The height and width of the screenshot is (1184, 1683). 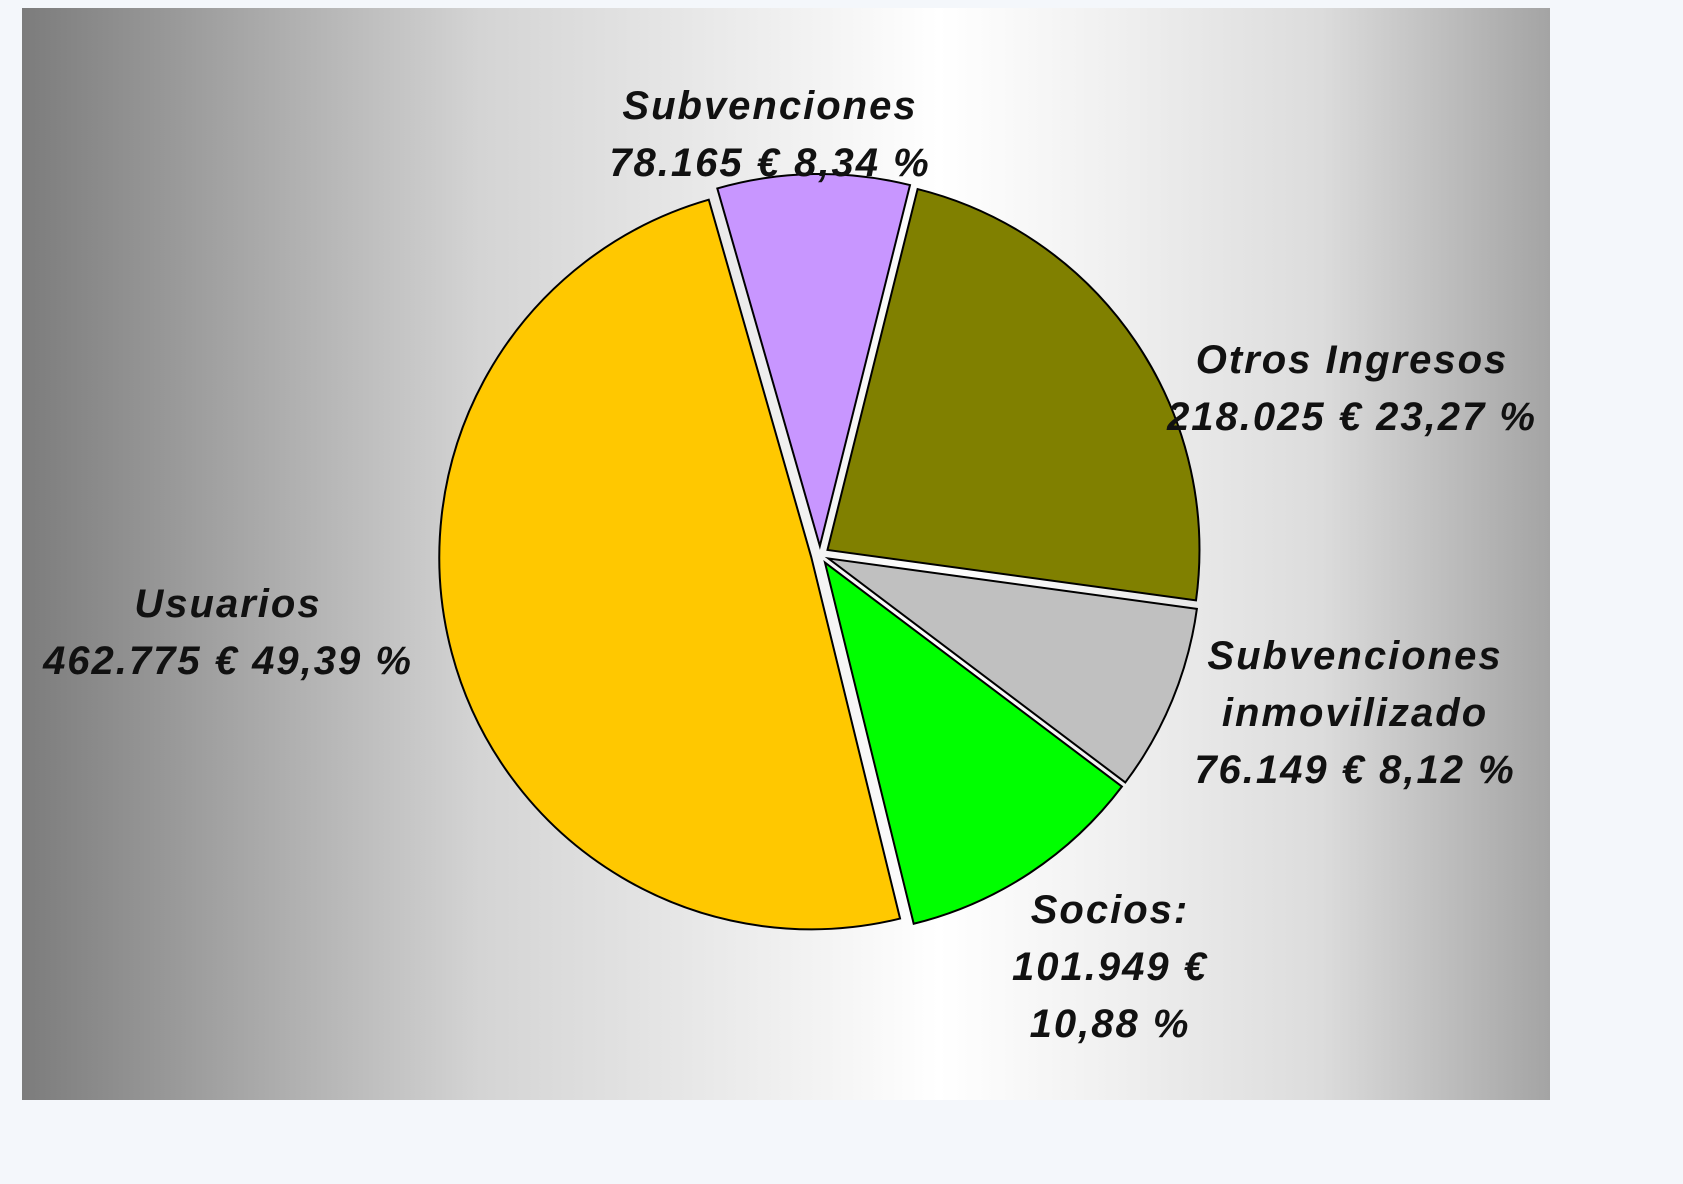 What do you see at coordinates (1110, 1024) in the screenshot?
I see `percent-label: 10,88 %` at bounding box center [1110, 1024].